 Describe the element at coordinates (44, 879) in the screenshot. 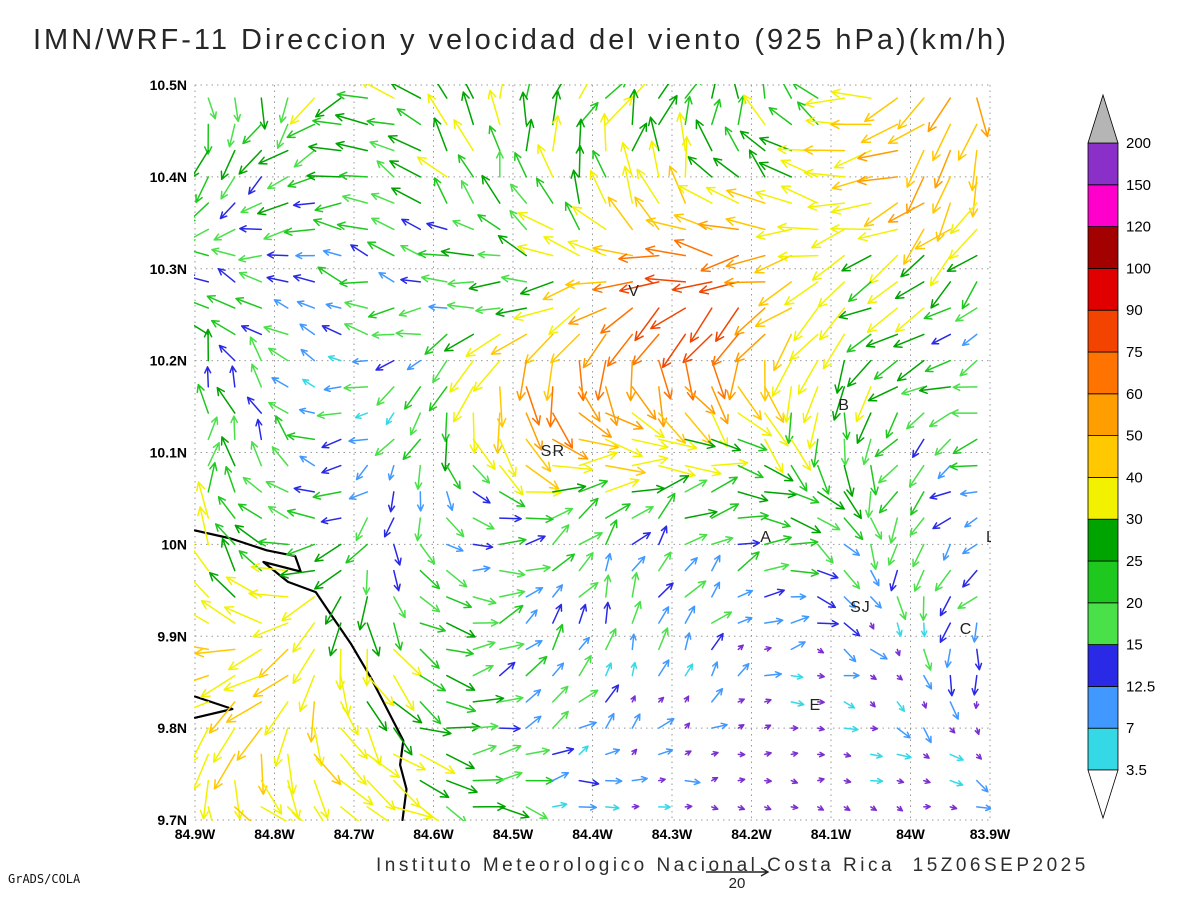

I see `grads-credit: GrADS/COLA` at that location.